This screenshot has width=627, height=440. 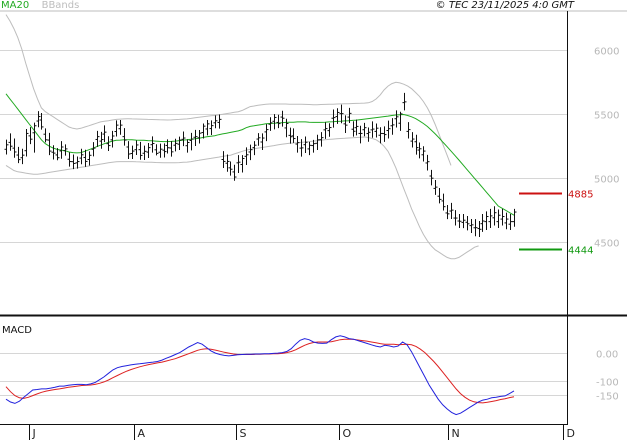 What do you see at coordinates (347, 433) in the screenshot?
I see `x-tick-label: O` at bounding box center [347, 433].